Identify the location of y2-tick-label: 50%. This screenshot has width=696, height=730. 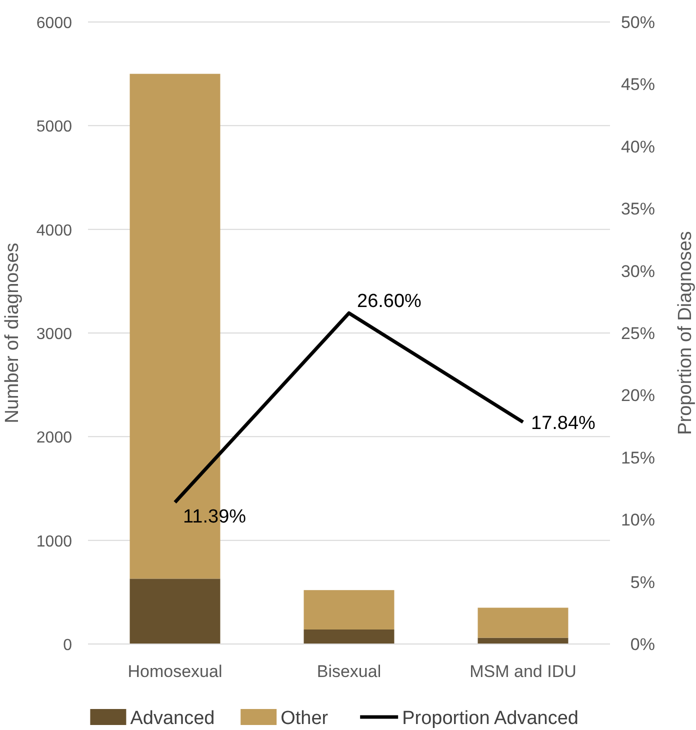
(637, 22).